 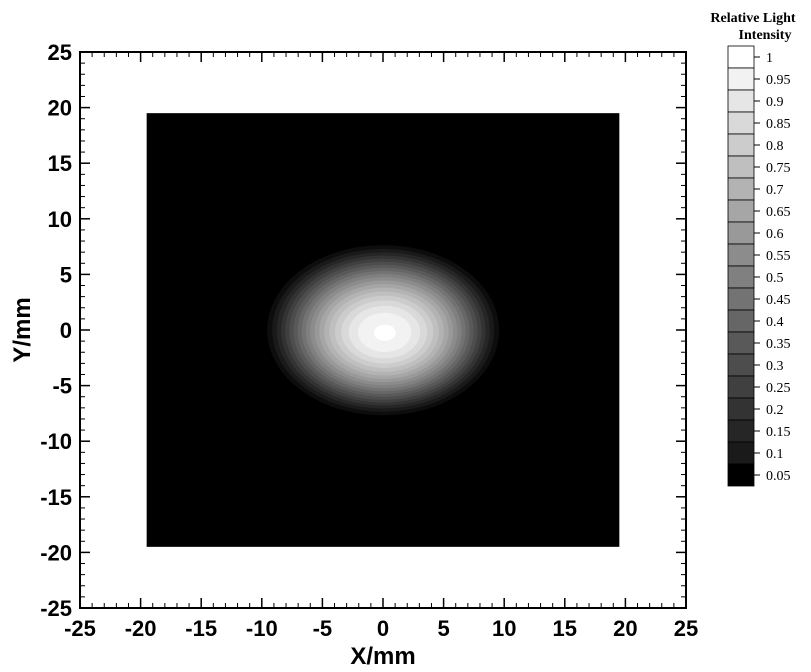 I want to click on colorbar-label: 1, so click(x=769, y=58).